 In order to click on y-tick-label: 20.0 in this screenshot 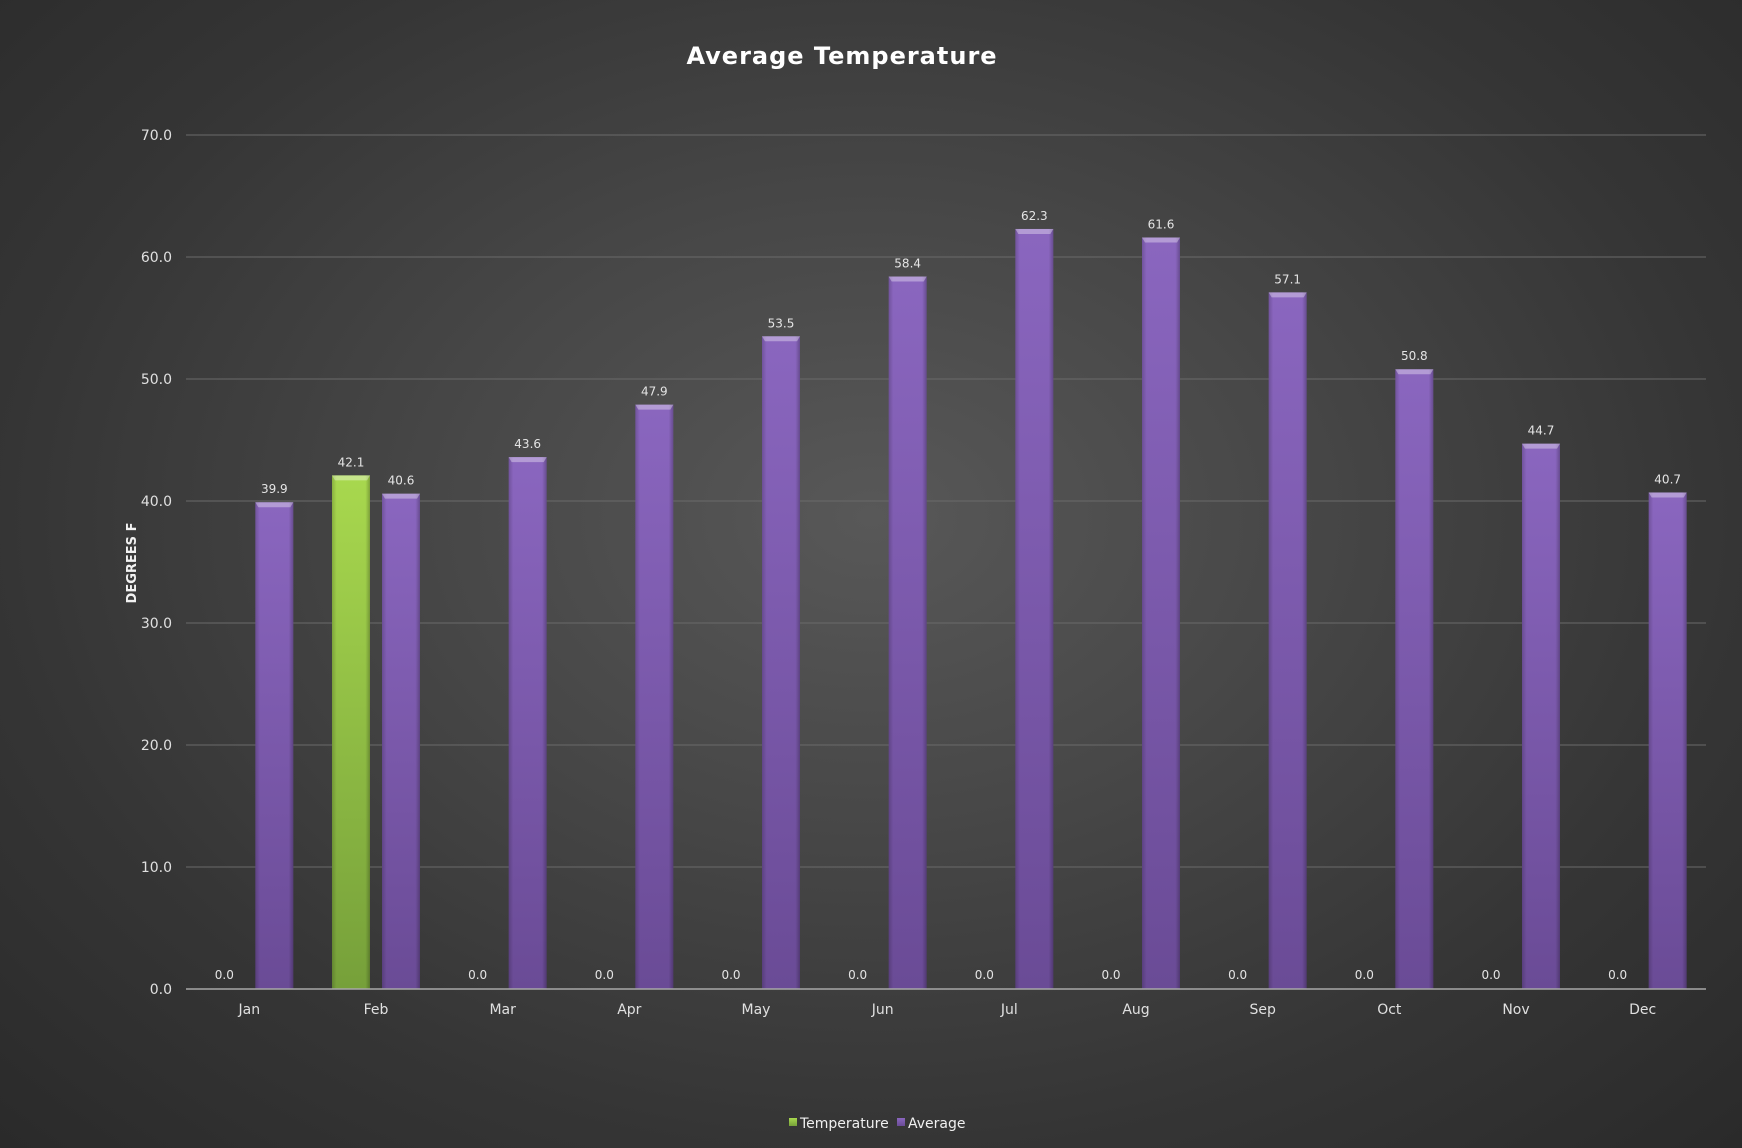, I will do `click(156, 746)`.